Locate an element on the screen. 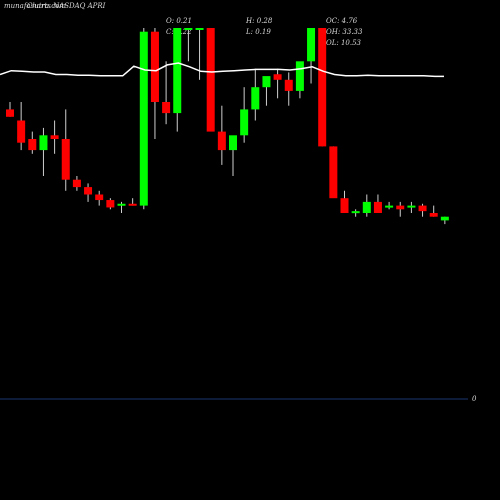  oh-stat: OH: 33.33 is located at coordinates (344, 32).